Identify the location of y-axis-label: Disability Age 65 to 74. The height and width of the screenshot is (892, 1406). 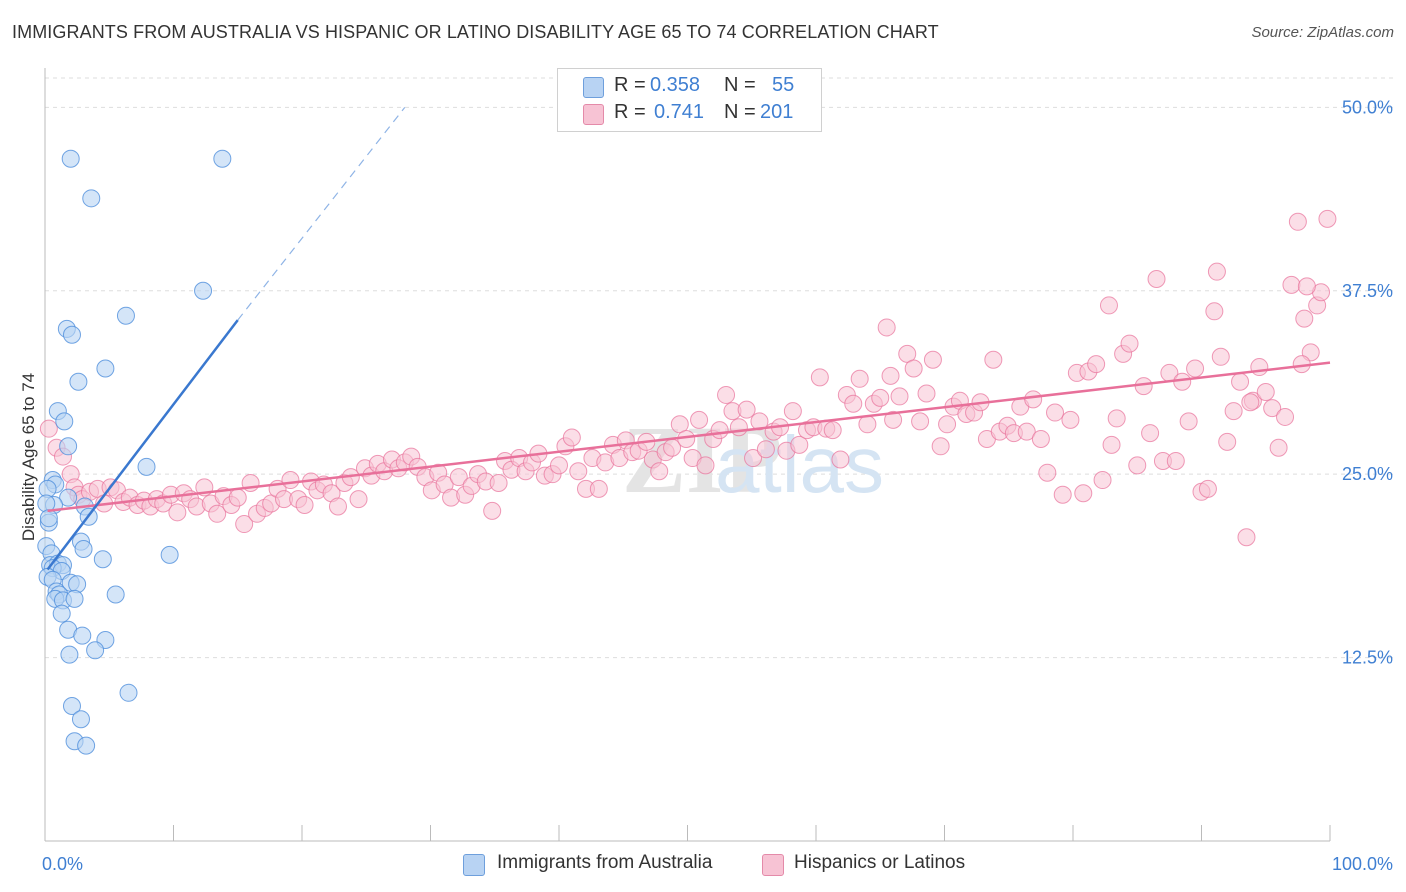
(28, 457).